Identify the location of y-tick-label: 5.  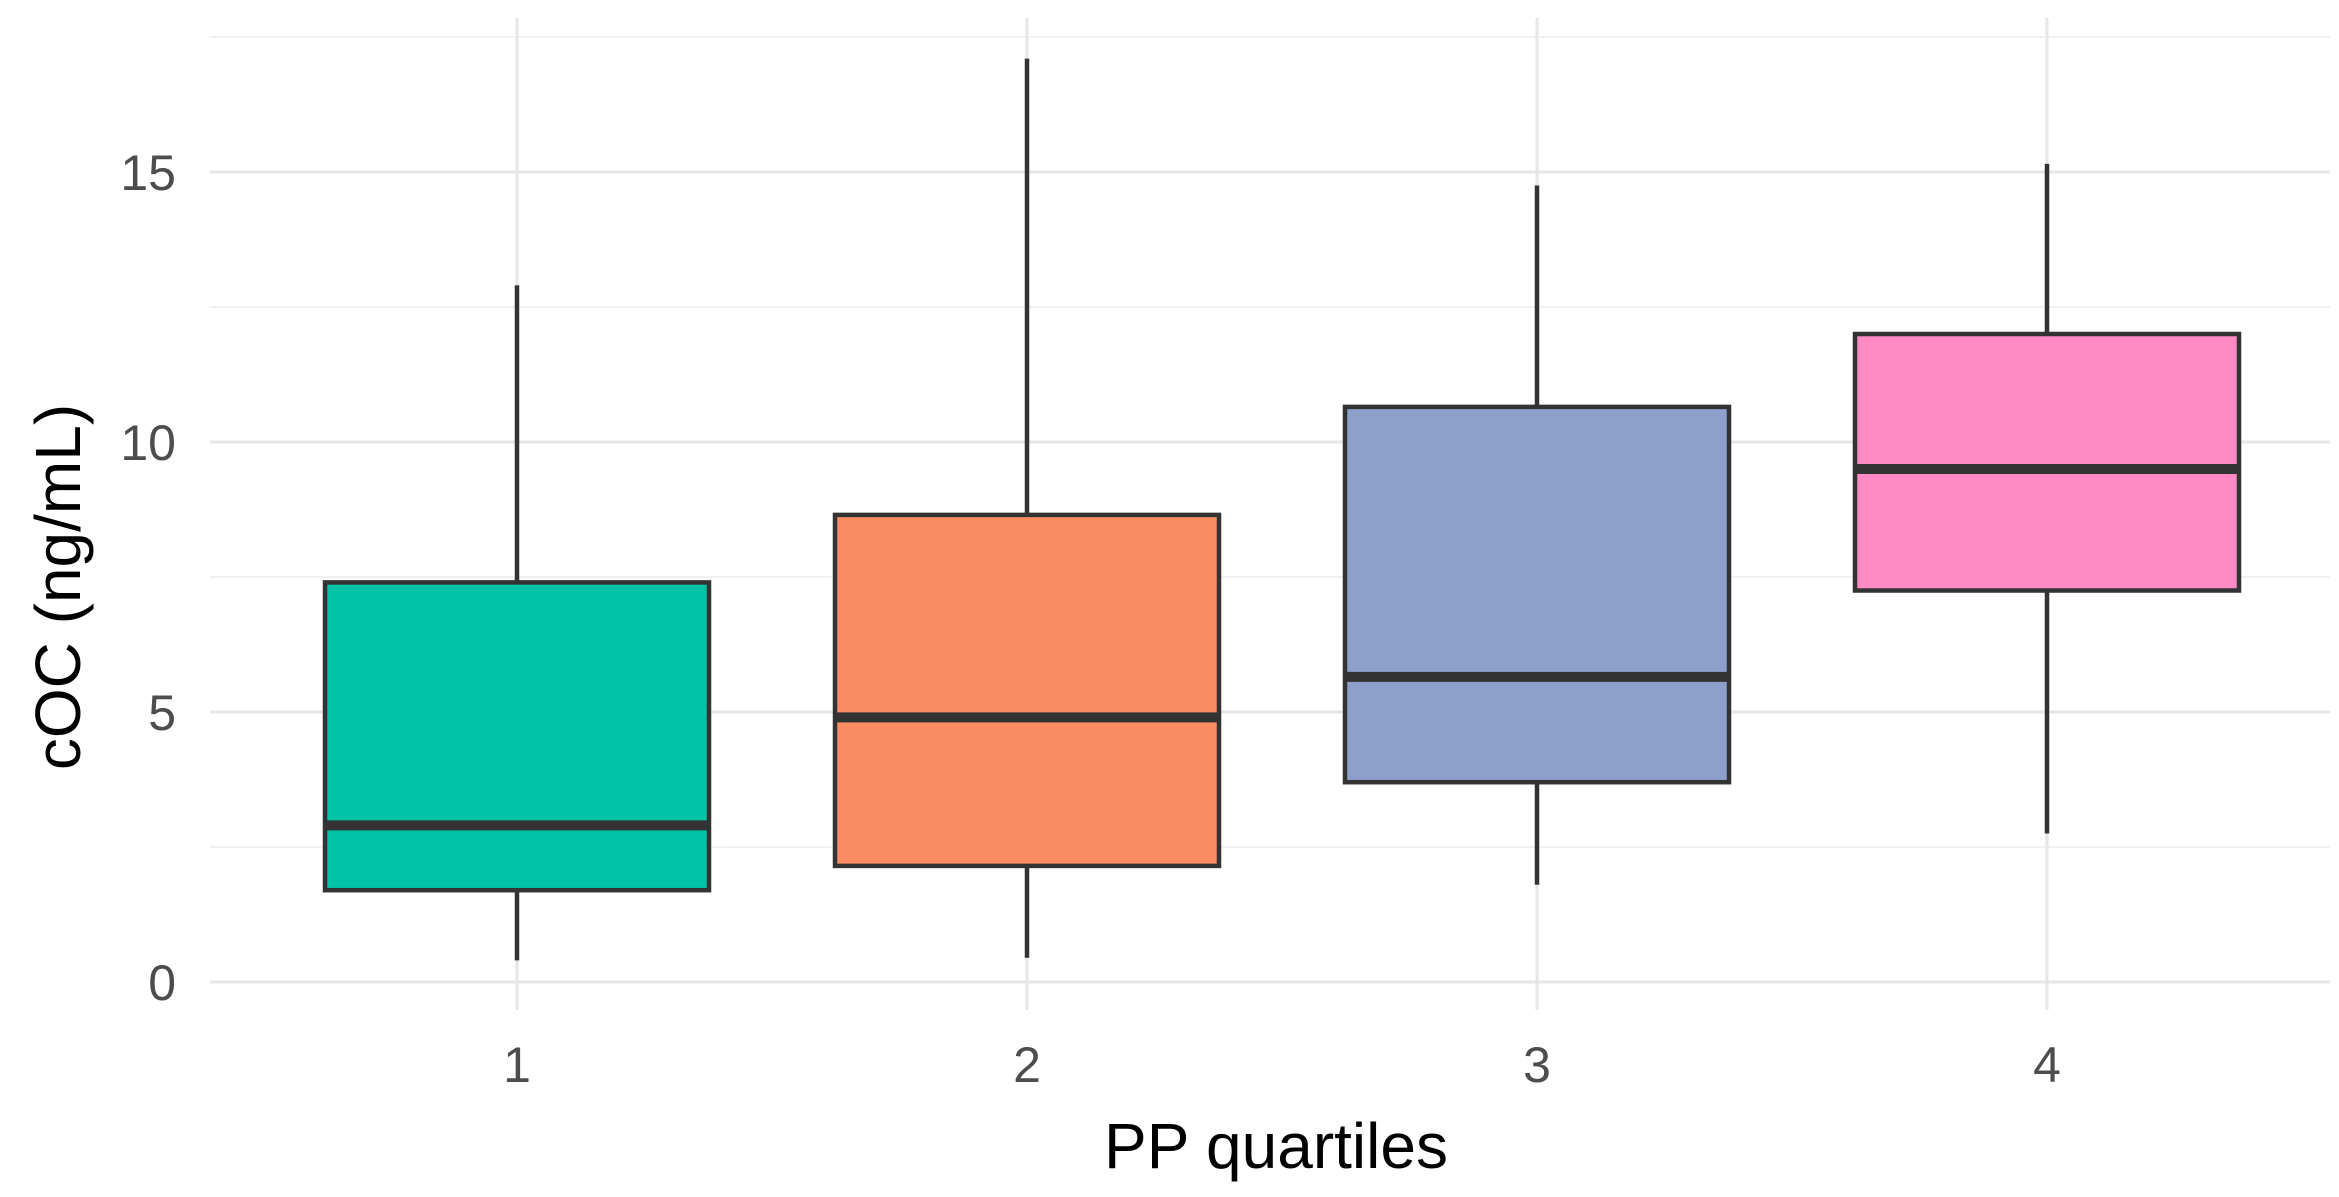
(162, 713).